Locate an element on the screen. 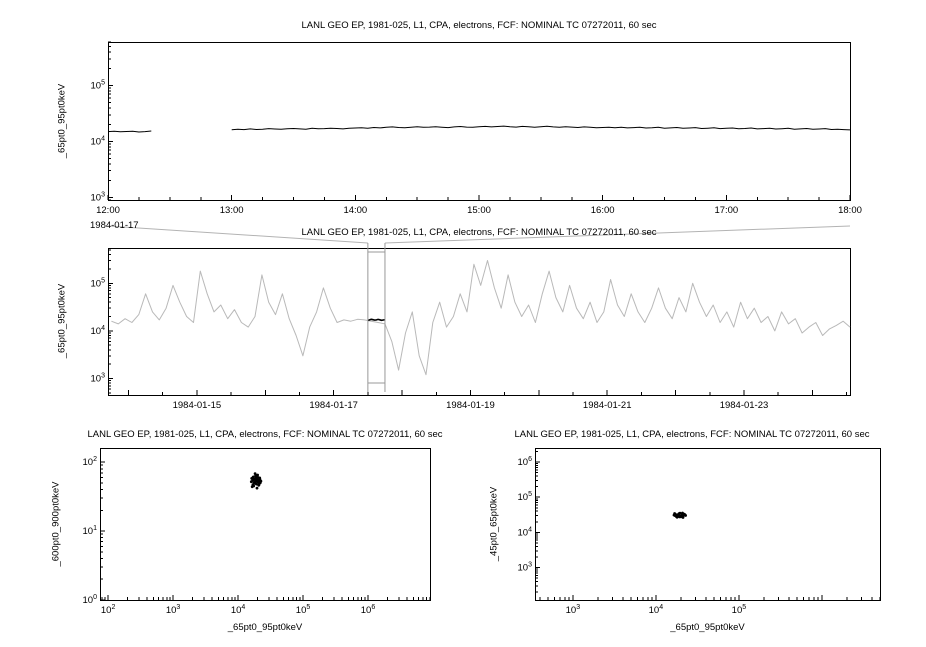 The width and height of the screenshot is (926, 647). scatter-45-65-plot: 10³ 10⁴ 10⁵ 10³ 10⁴ 10⁵ 10⁶ is located at coordinates (699, 532).